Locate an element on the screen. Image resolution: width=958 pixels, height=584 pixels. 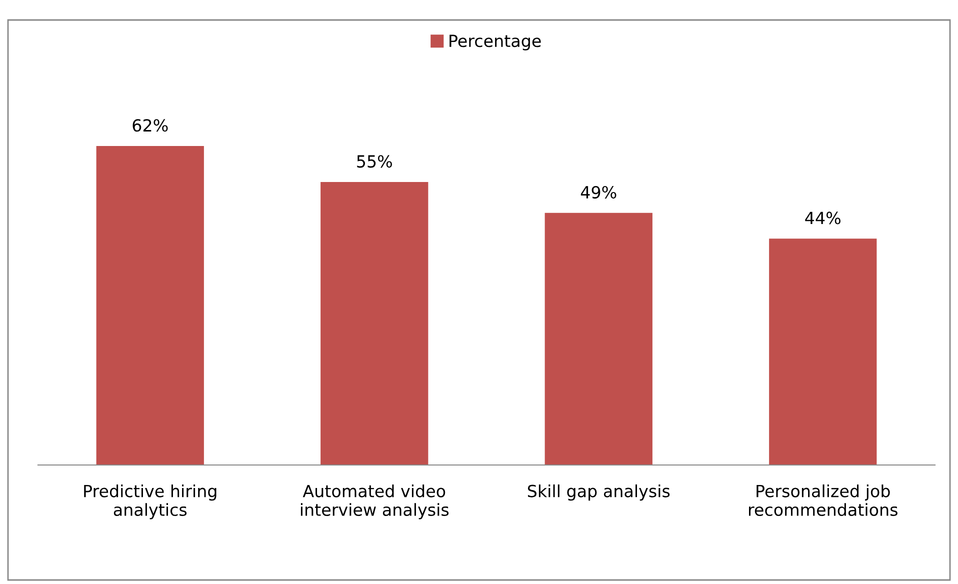
x-tick-label: Personalized job recommendations is located at coordinates (823, 500).